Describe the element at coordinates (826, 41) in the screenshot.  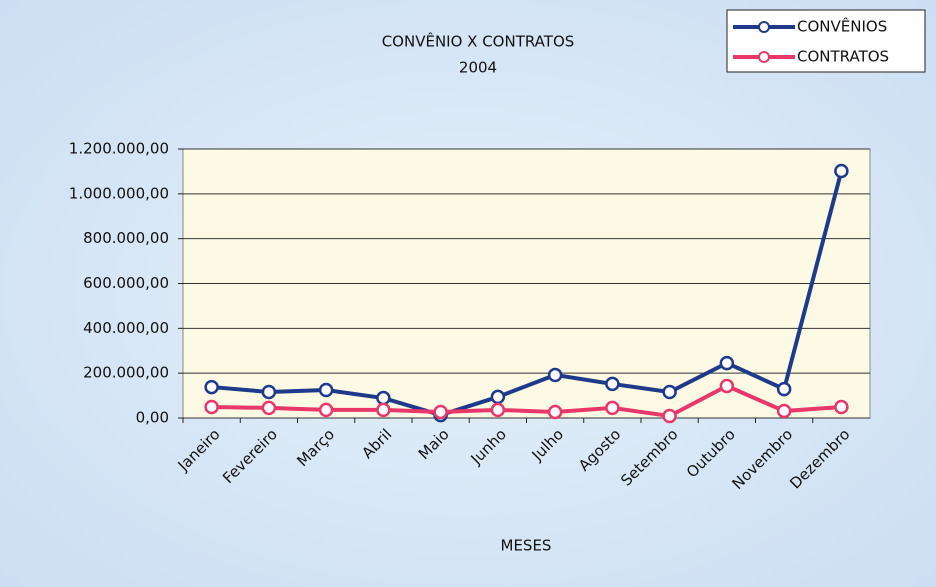
I see `legend` at that location.